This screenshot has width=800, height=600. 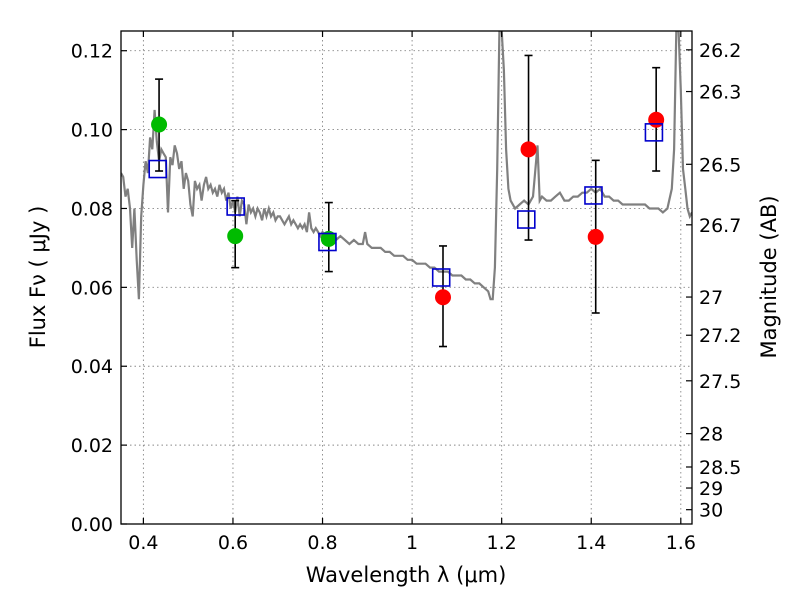 I want to click on y-axis-label: Flux Fν ( μJy ), so click(x=38, y=277).